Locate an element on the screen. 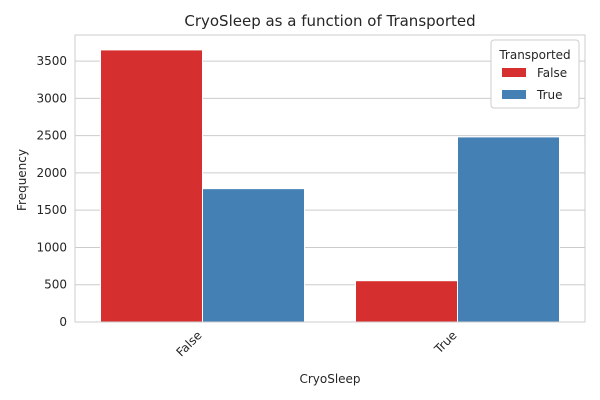  legend-label: True is located at coordinates (549, 95).